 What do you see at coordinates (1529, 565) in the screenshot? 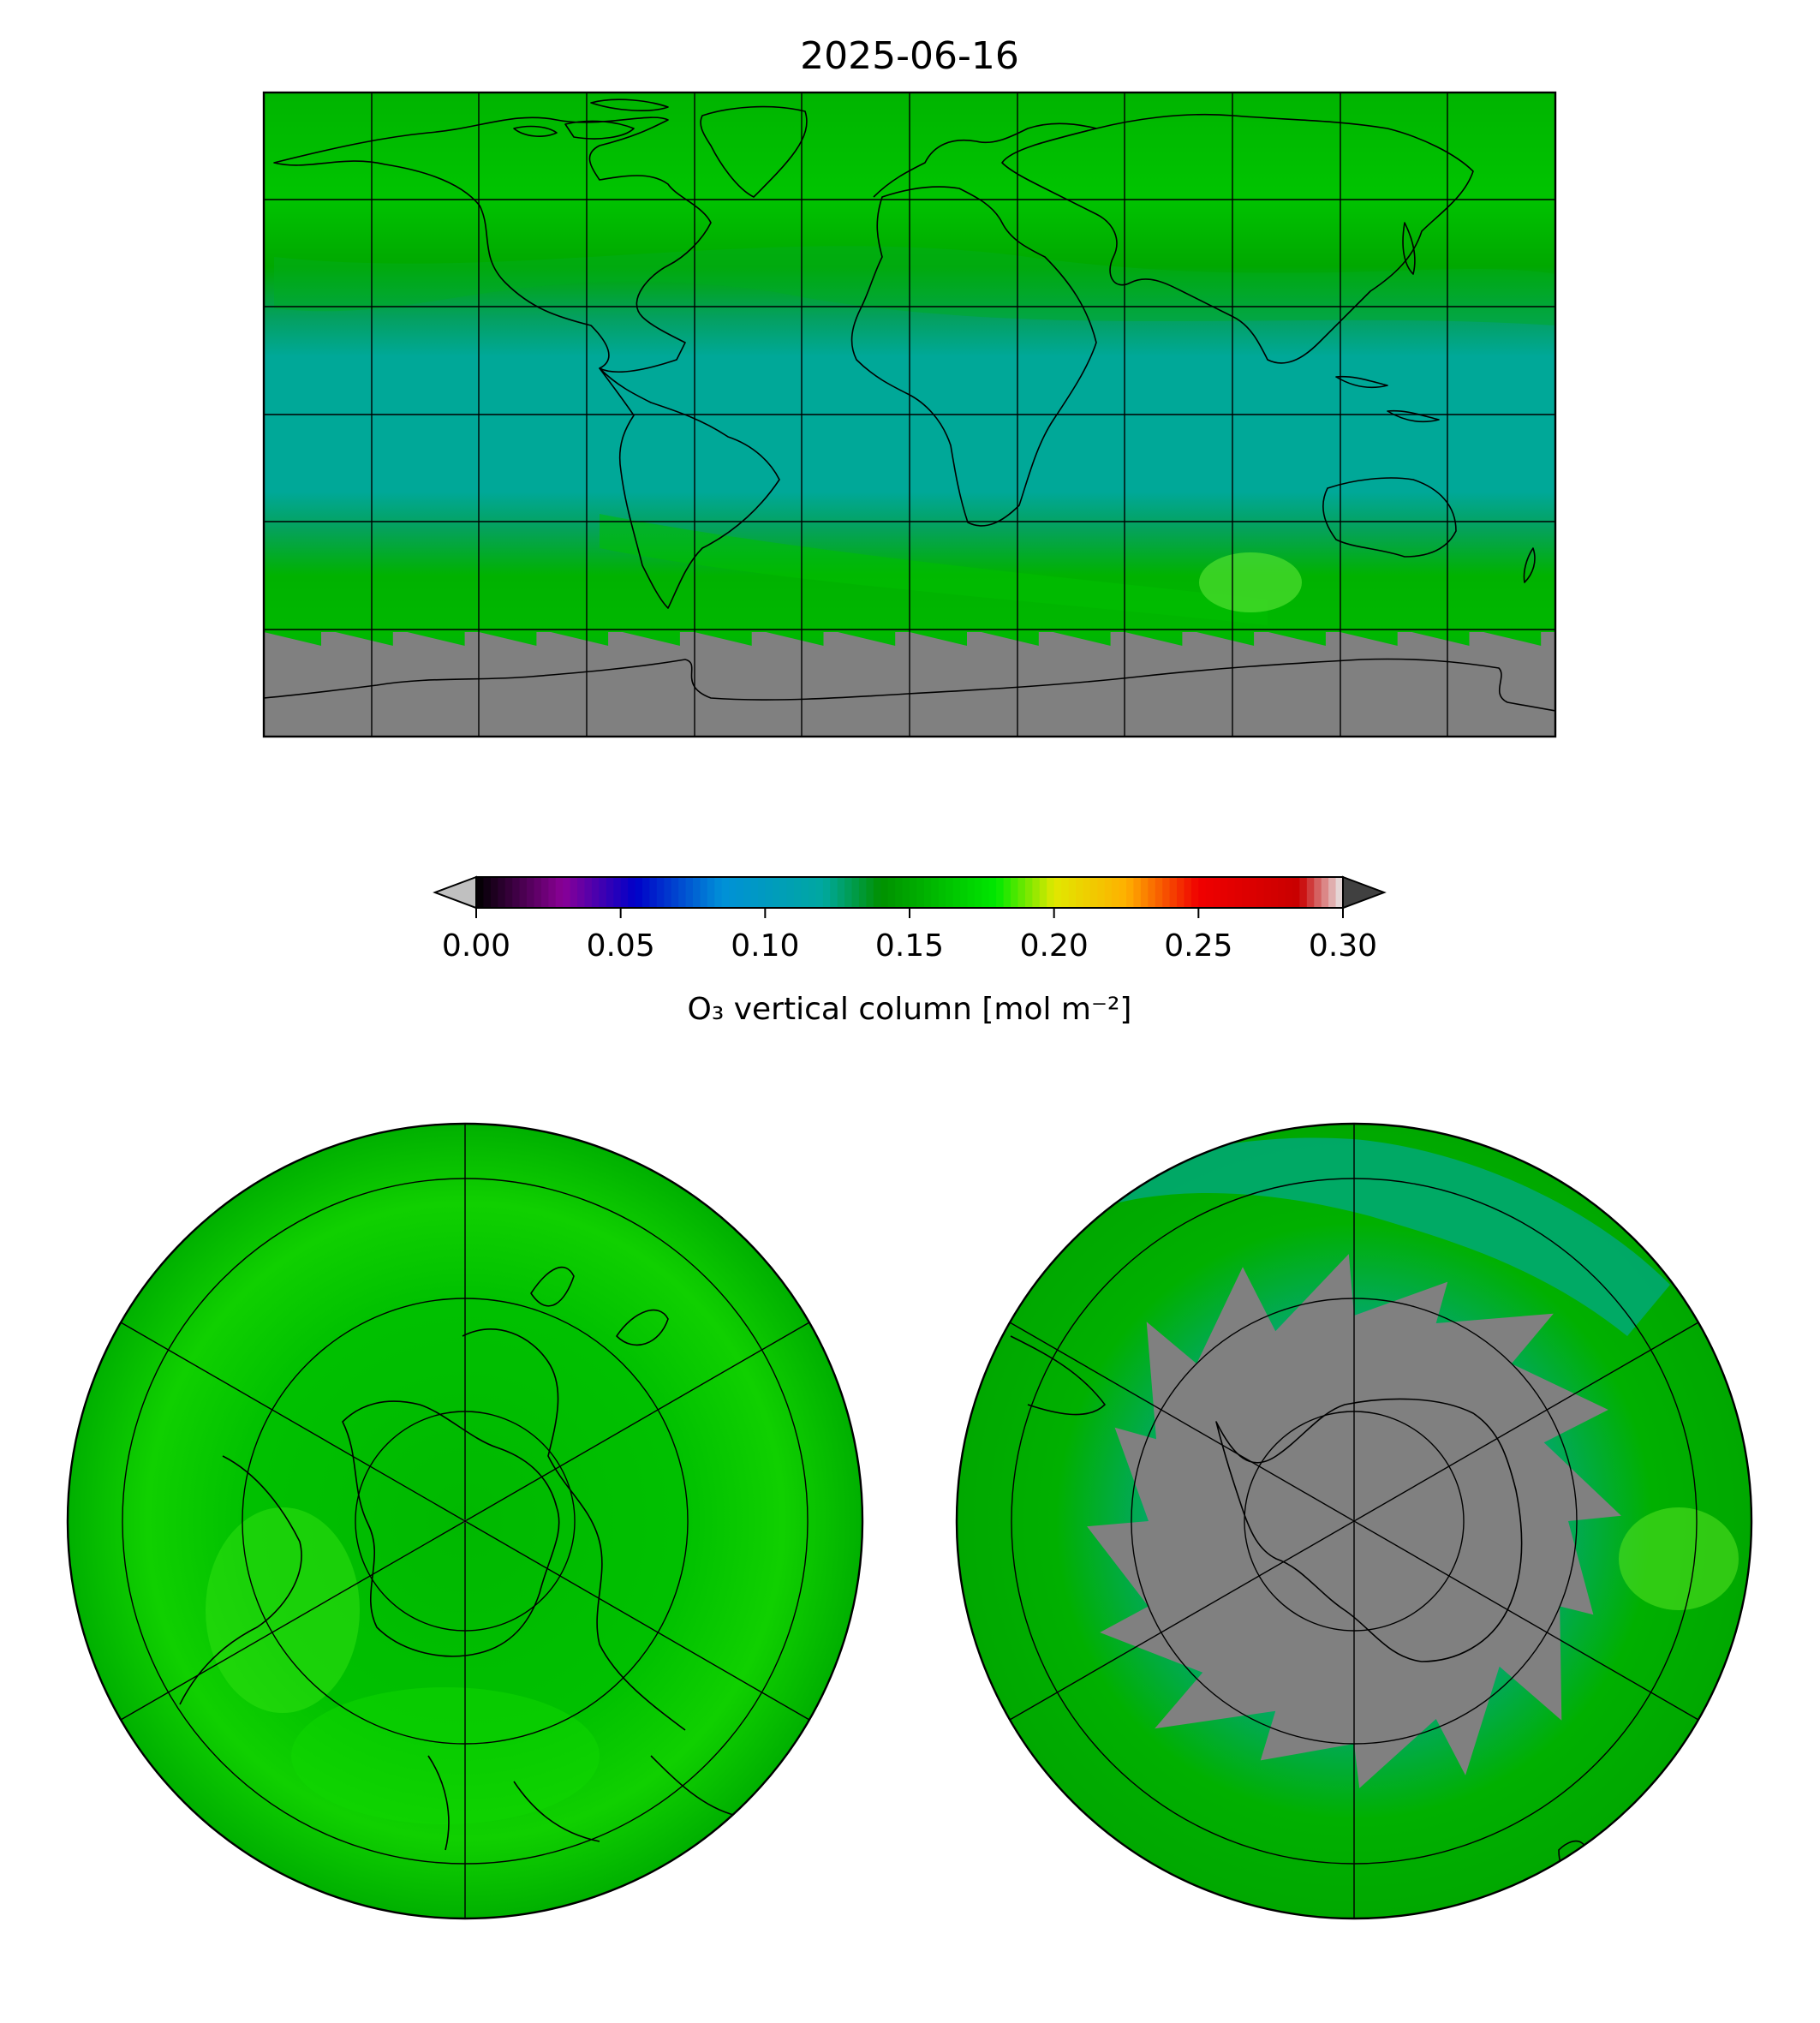
I see `new-zealand-coast` at bounding box center [1529, 565].